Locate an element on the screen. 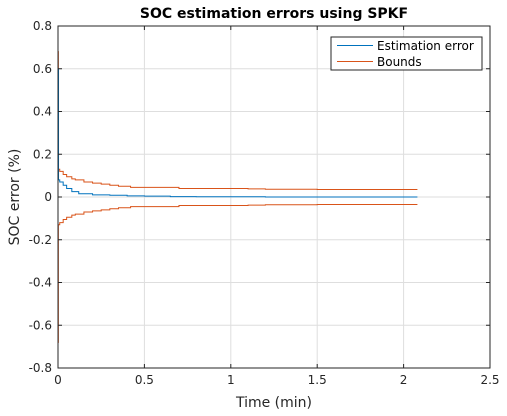 The width and height of the screenshot is (507, 416). x-tick-label: 0.5 is located at coordinates (144, 380).